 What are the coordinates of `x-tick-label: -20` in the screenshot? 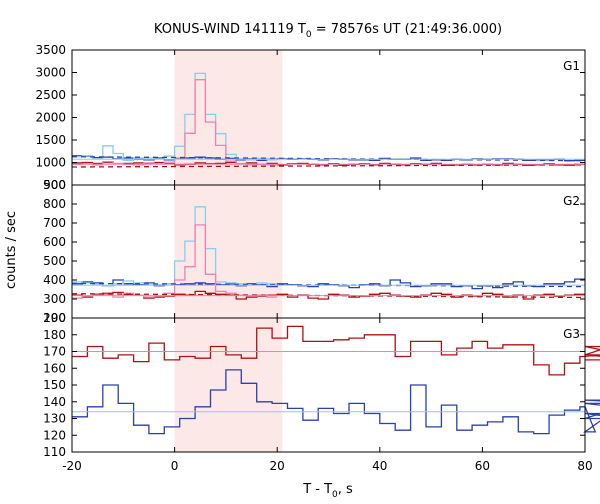 It's located at (72, 466).